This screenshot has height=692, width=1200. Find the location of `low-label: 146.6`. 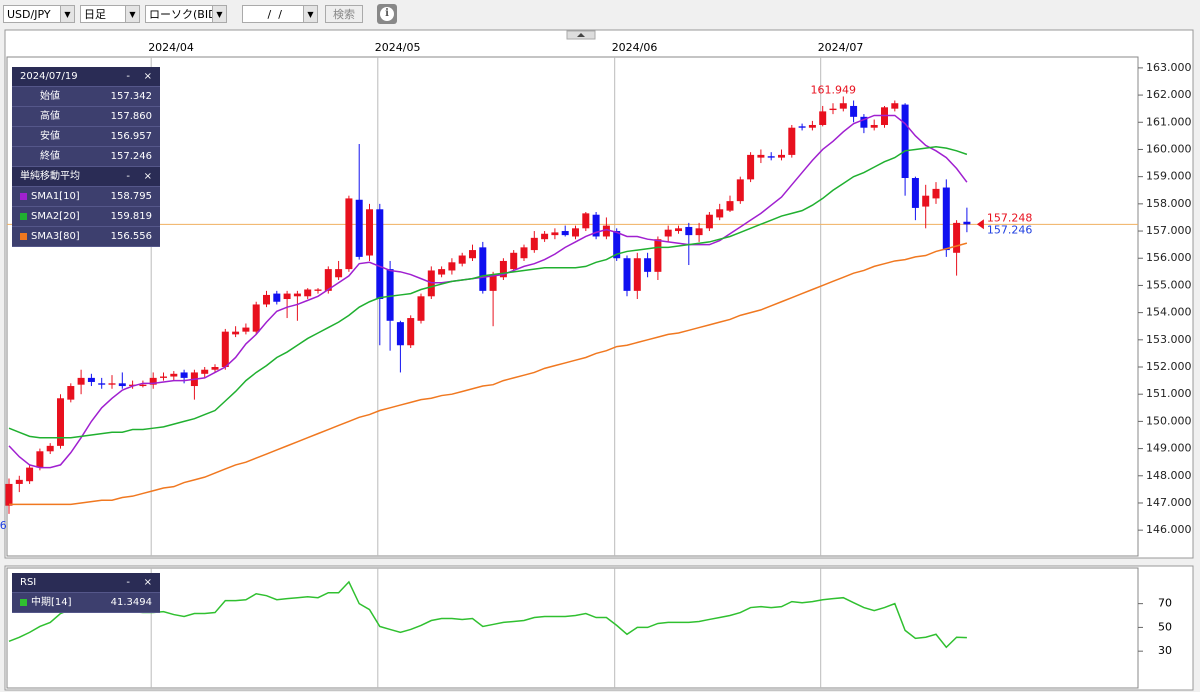

low-label: 146.6 is located at coordinates (3, 525).